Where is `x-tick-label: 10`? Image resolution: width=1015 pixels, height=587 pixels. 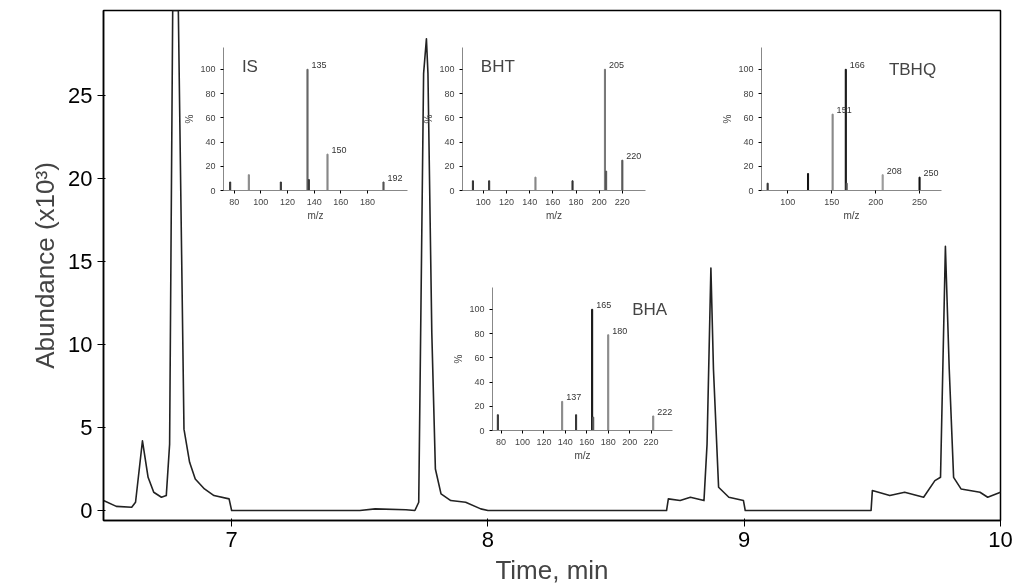
x-tick-label: 10 is located at coordinates (1000, 539).